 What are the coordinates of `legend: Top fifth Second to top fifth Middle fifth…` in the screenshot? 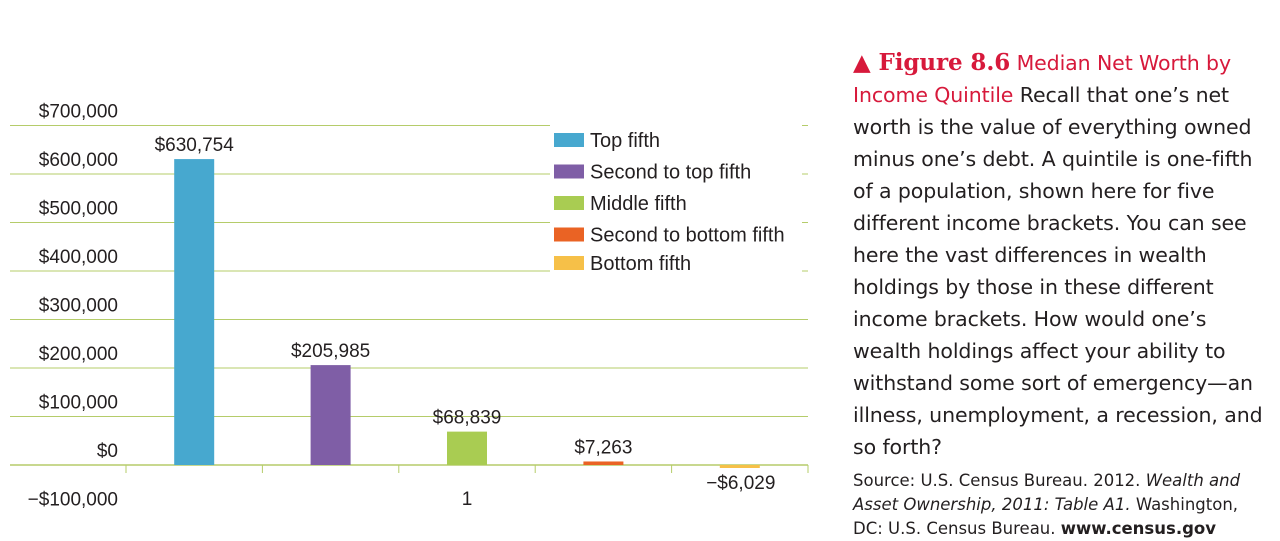 It's located at (676, 203).